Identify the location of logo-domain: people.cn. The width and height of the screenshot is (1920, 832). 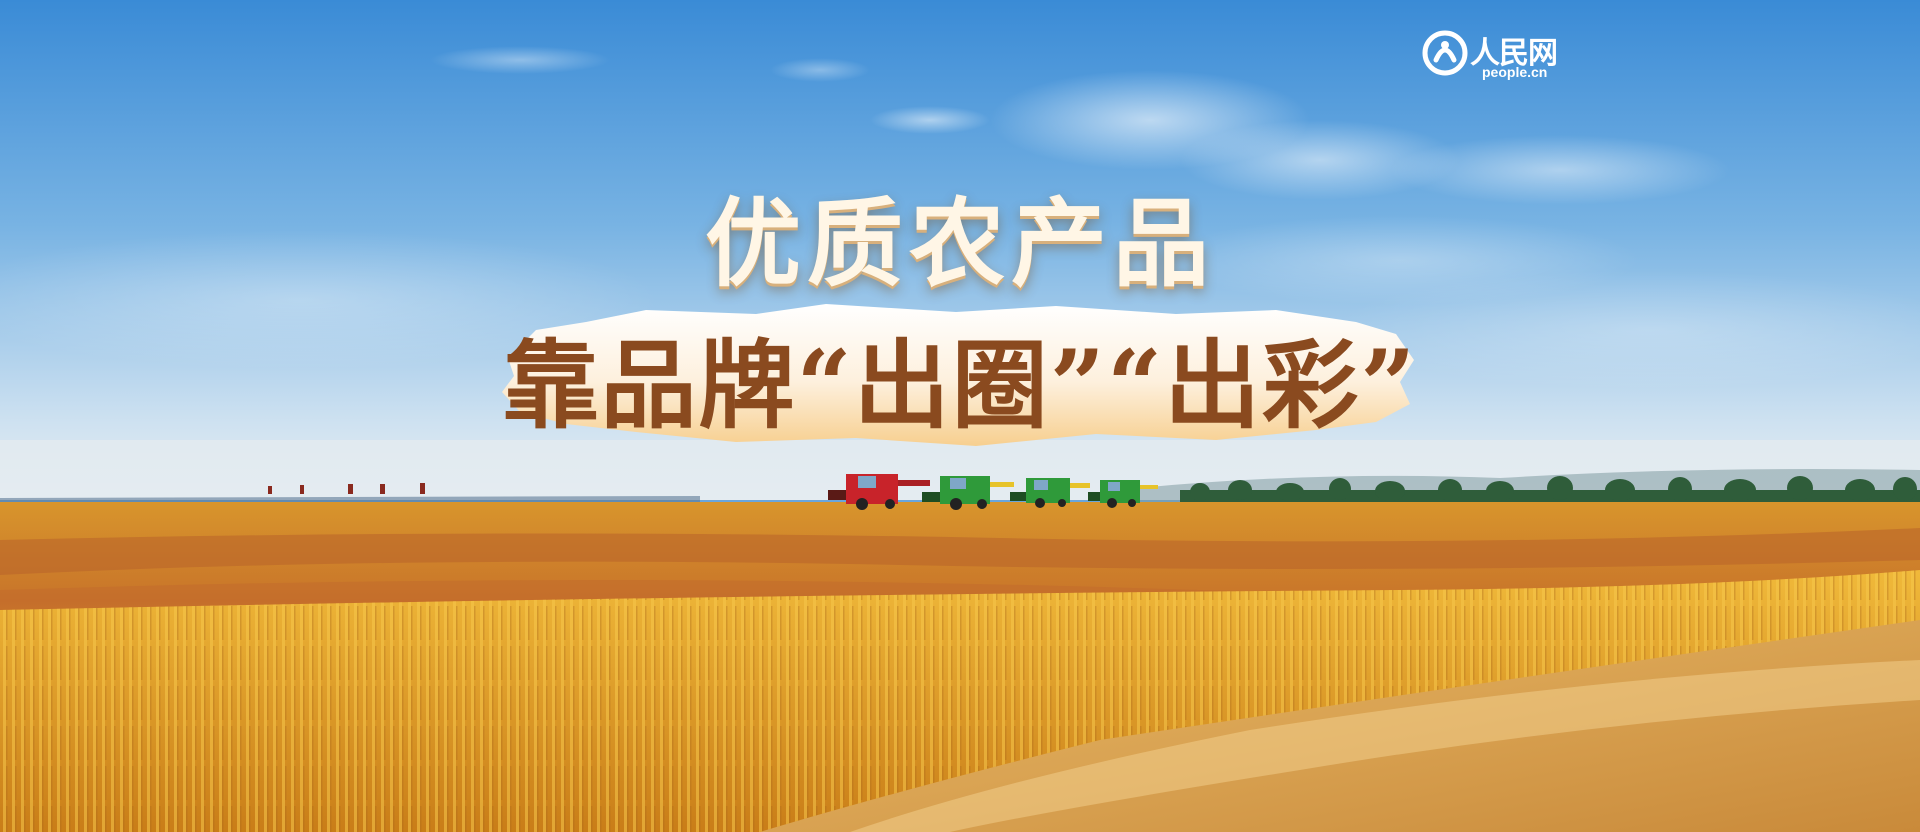
(1515, 72).